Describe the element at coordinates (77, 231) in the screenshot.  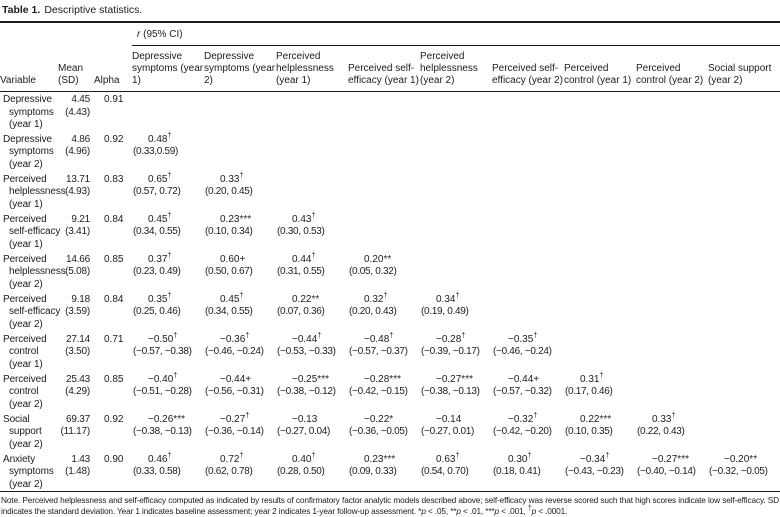
I see `sd-value: (3.41)` at that location.